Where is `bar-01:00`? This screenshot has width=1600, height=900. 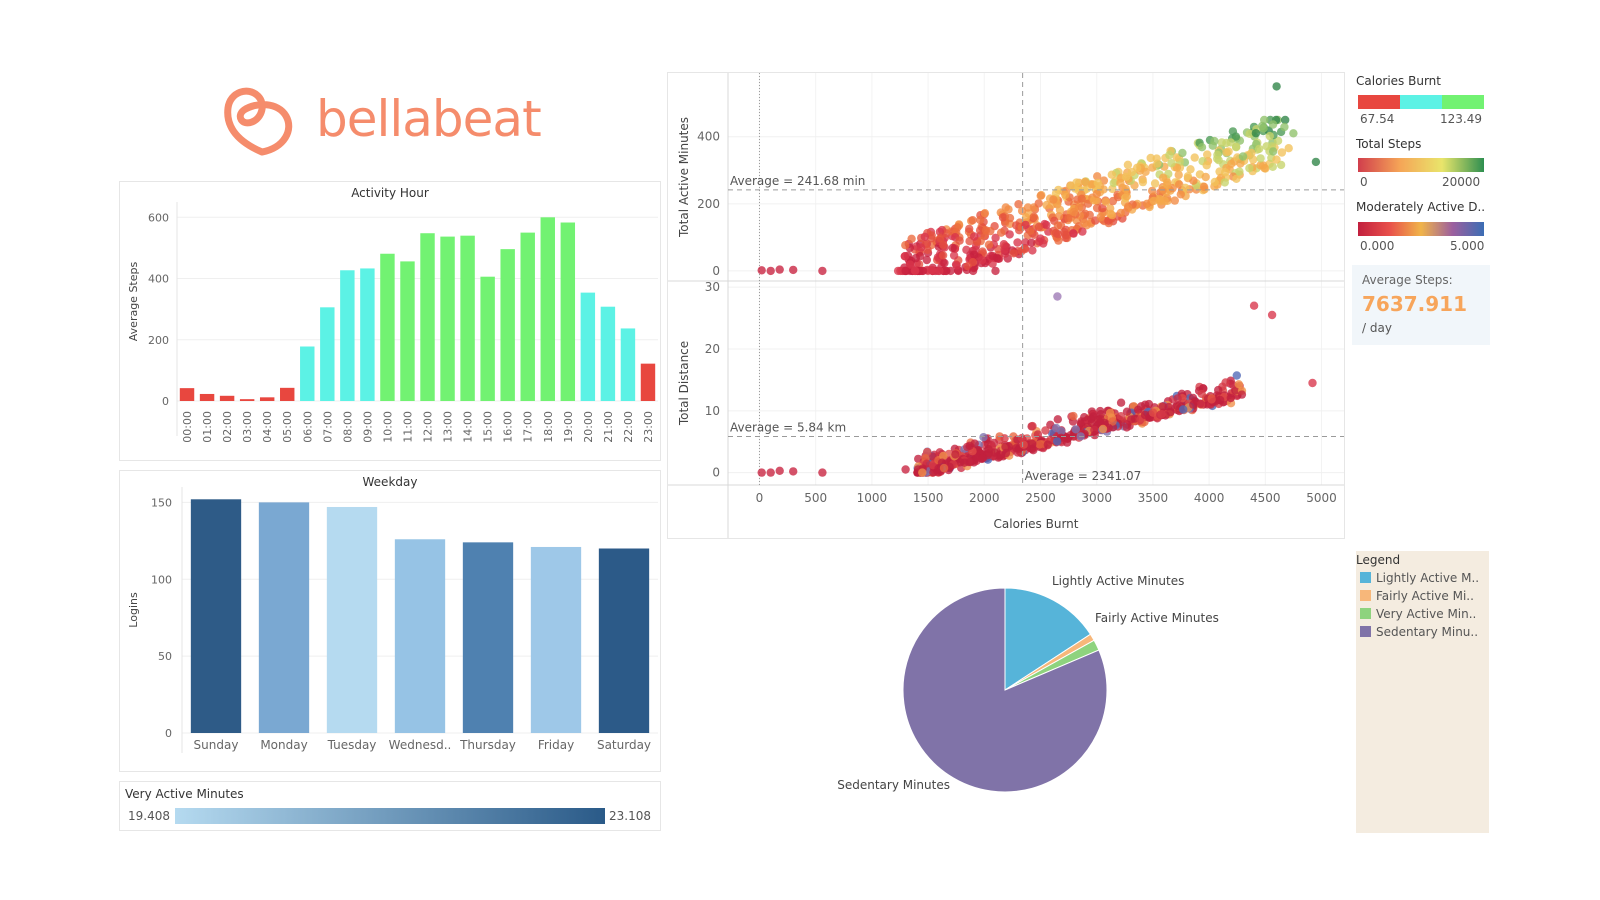
bar-01:00 is located at coordinates (207, 397).